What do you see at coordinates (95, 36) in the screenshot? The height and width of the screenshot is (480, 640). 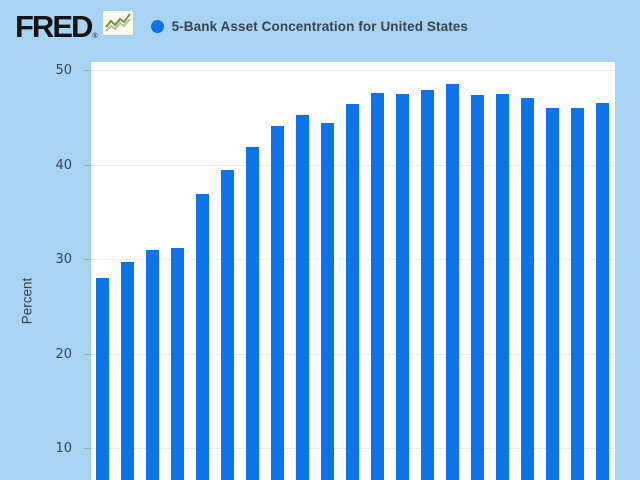 I see `registered-trademark-mark: ®` at bounding box center [95, 36].